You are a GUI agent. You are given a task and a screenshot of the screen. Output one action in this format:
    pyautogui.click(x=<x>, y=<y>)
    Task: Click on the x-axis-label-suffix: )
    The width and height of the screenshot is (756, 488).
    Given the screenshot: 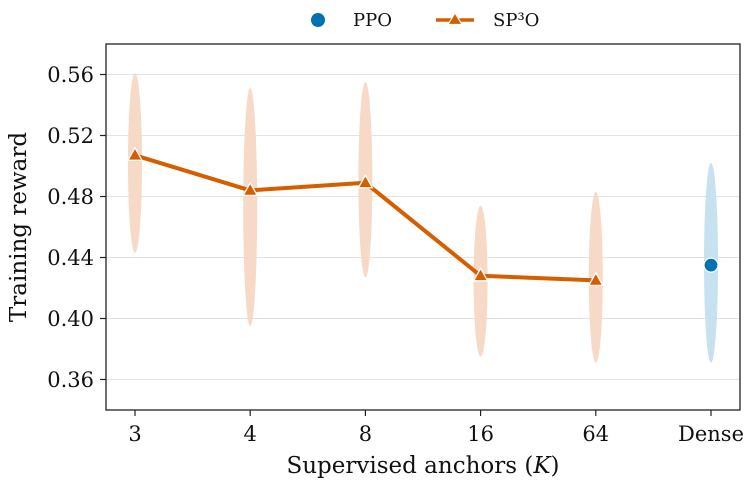 What is the action you would take?
    pyautogui.click(x=555, y=466)
    